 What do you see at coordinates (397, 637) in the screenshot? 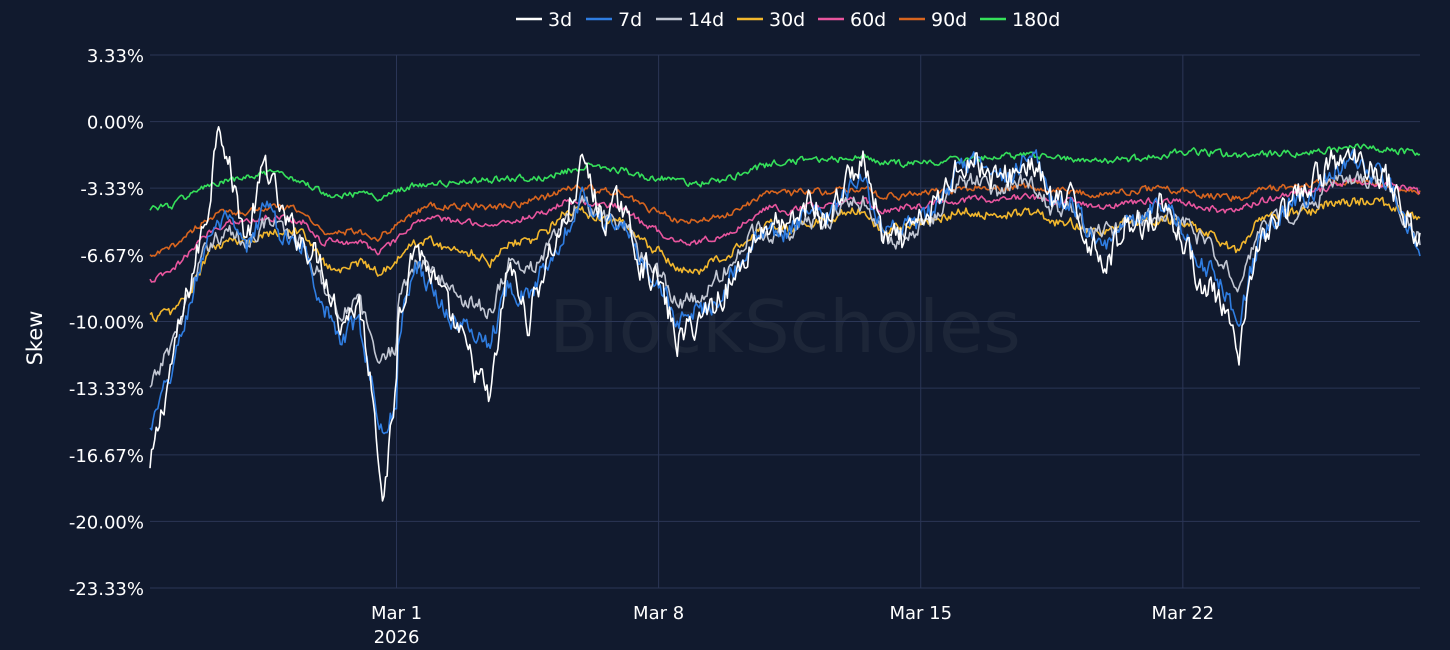
I see `x-tick-year-label: 2026` at bounding box center [397, 637].